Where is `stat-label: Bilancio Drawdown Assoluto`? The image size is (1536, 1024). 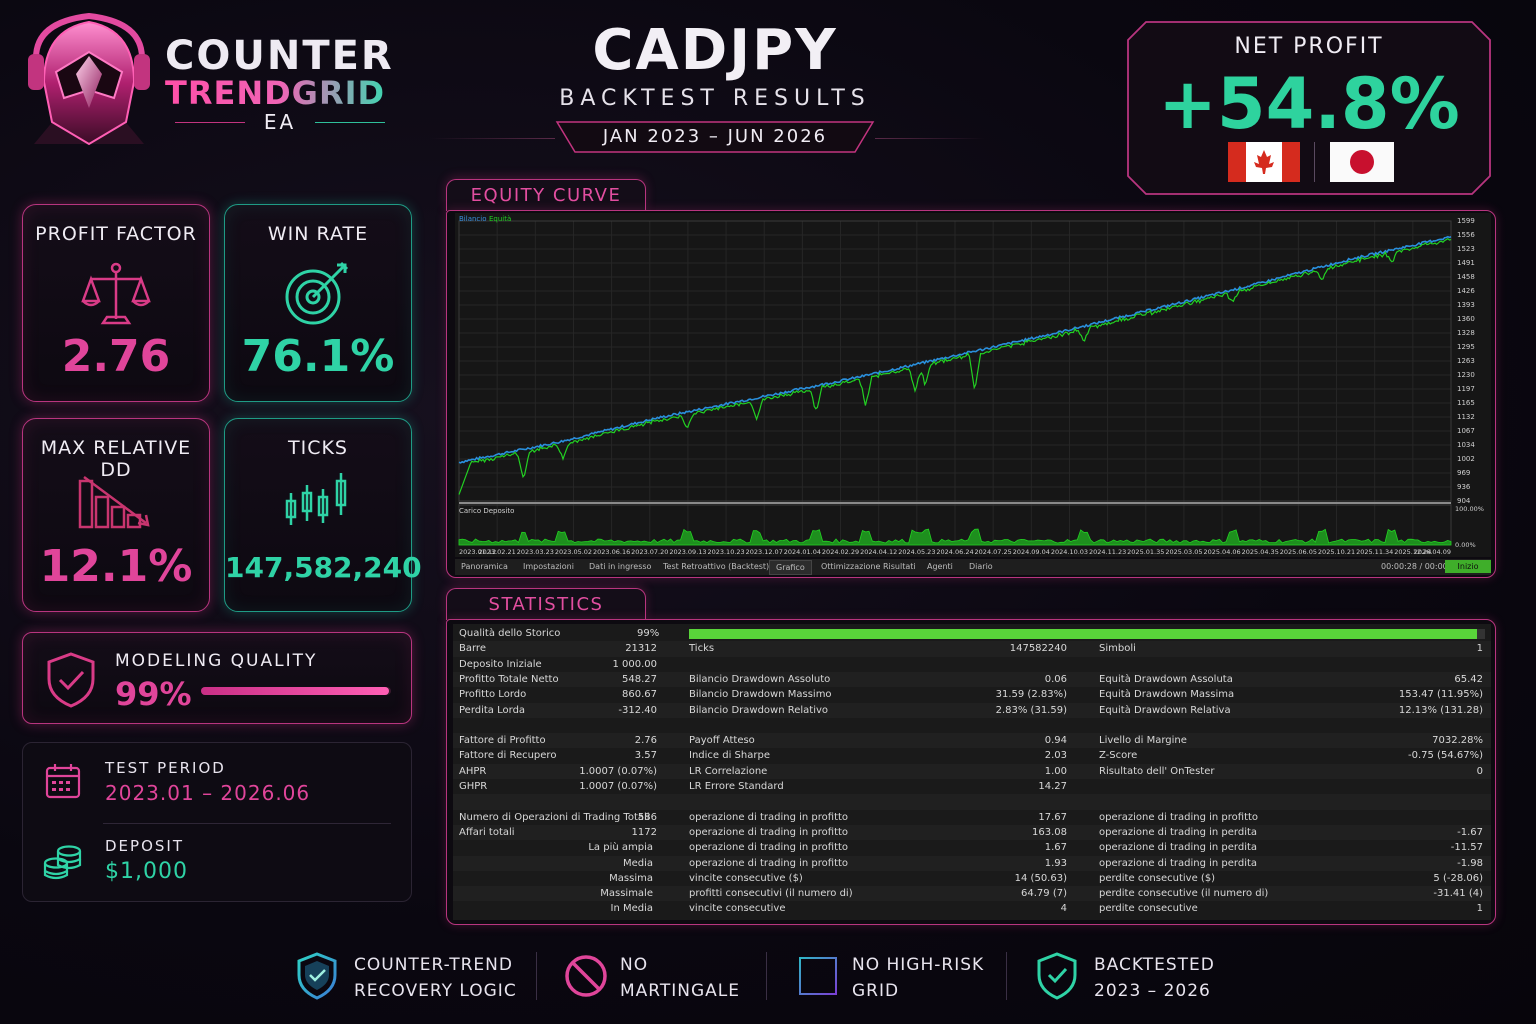 stat-label: Bilancio Drawdown Assoluto is located at coordinates (760, 679).